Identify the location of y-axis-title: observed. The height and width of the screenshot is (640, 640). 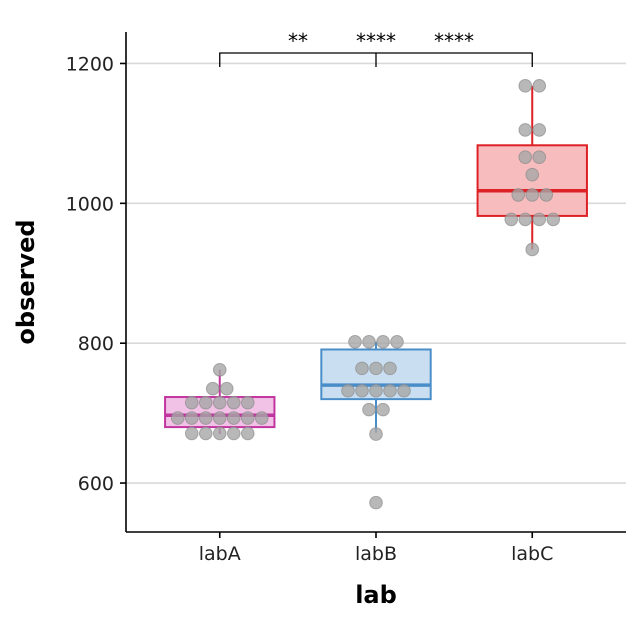
(26, 281).